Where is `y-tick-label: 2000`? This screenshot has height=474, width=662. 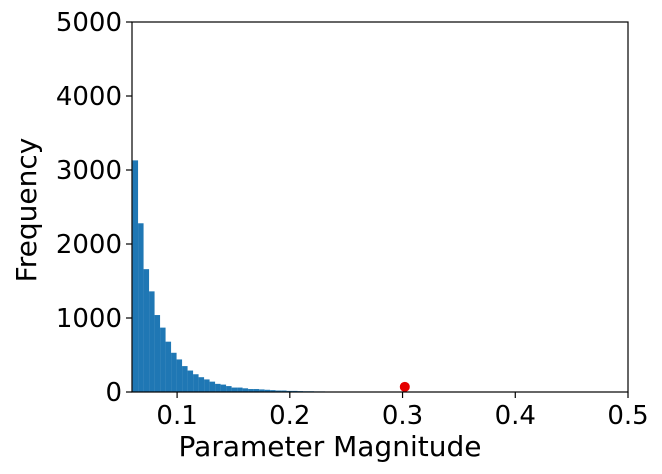
y-tick-label: 2000 is located at coordinates (89, 245).